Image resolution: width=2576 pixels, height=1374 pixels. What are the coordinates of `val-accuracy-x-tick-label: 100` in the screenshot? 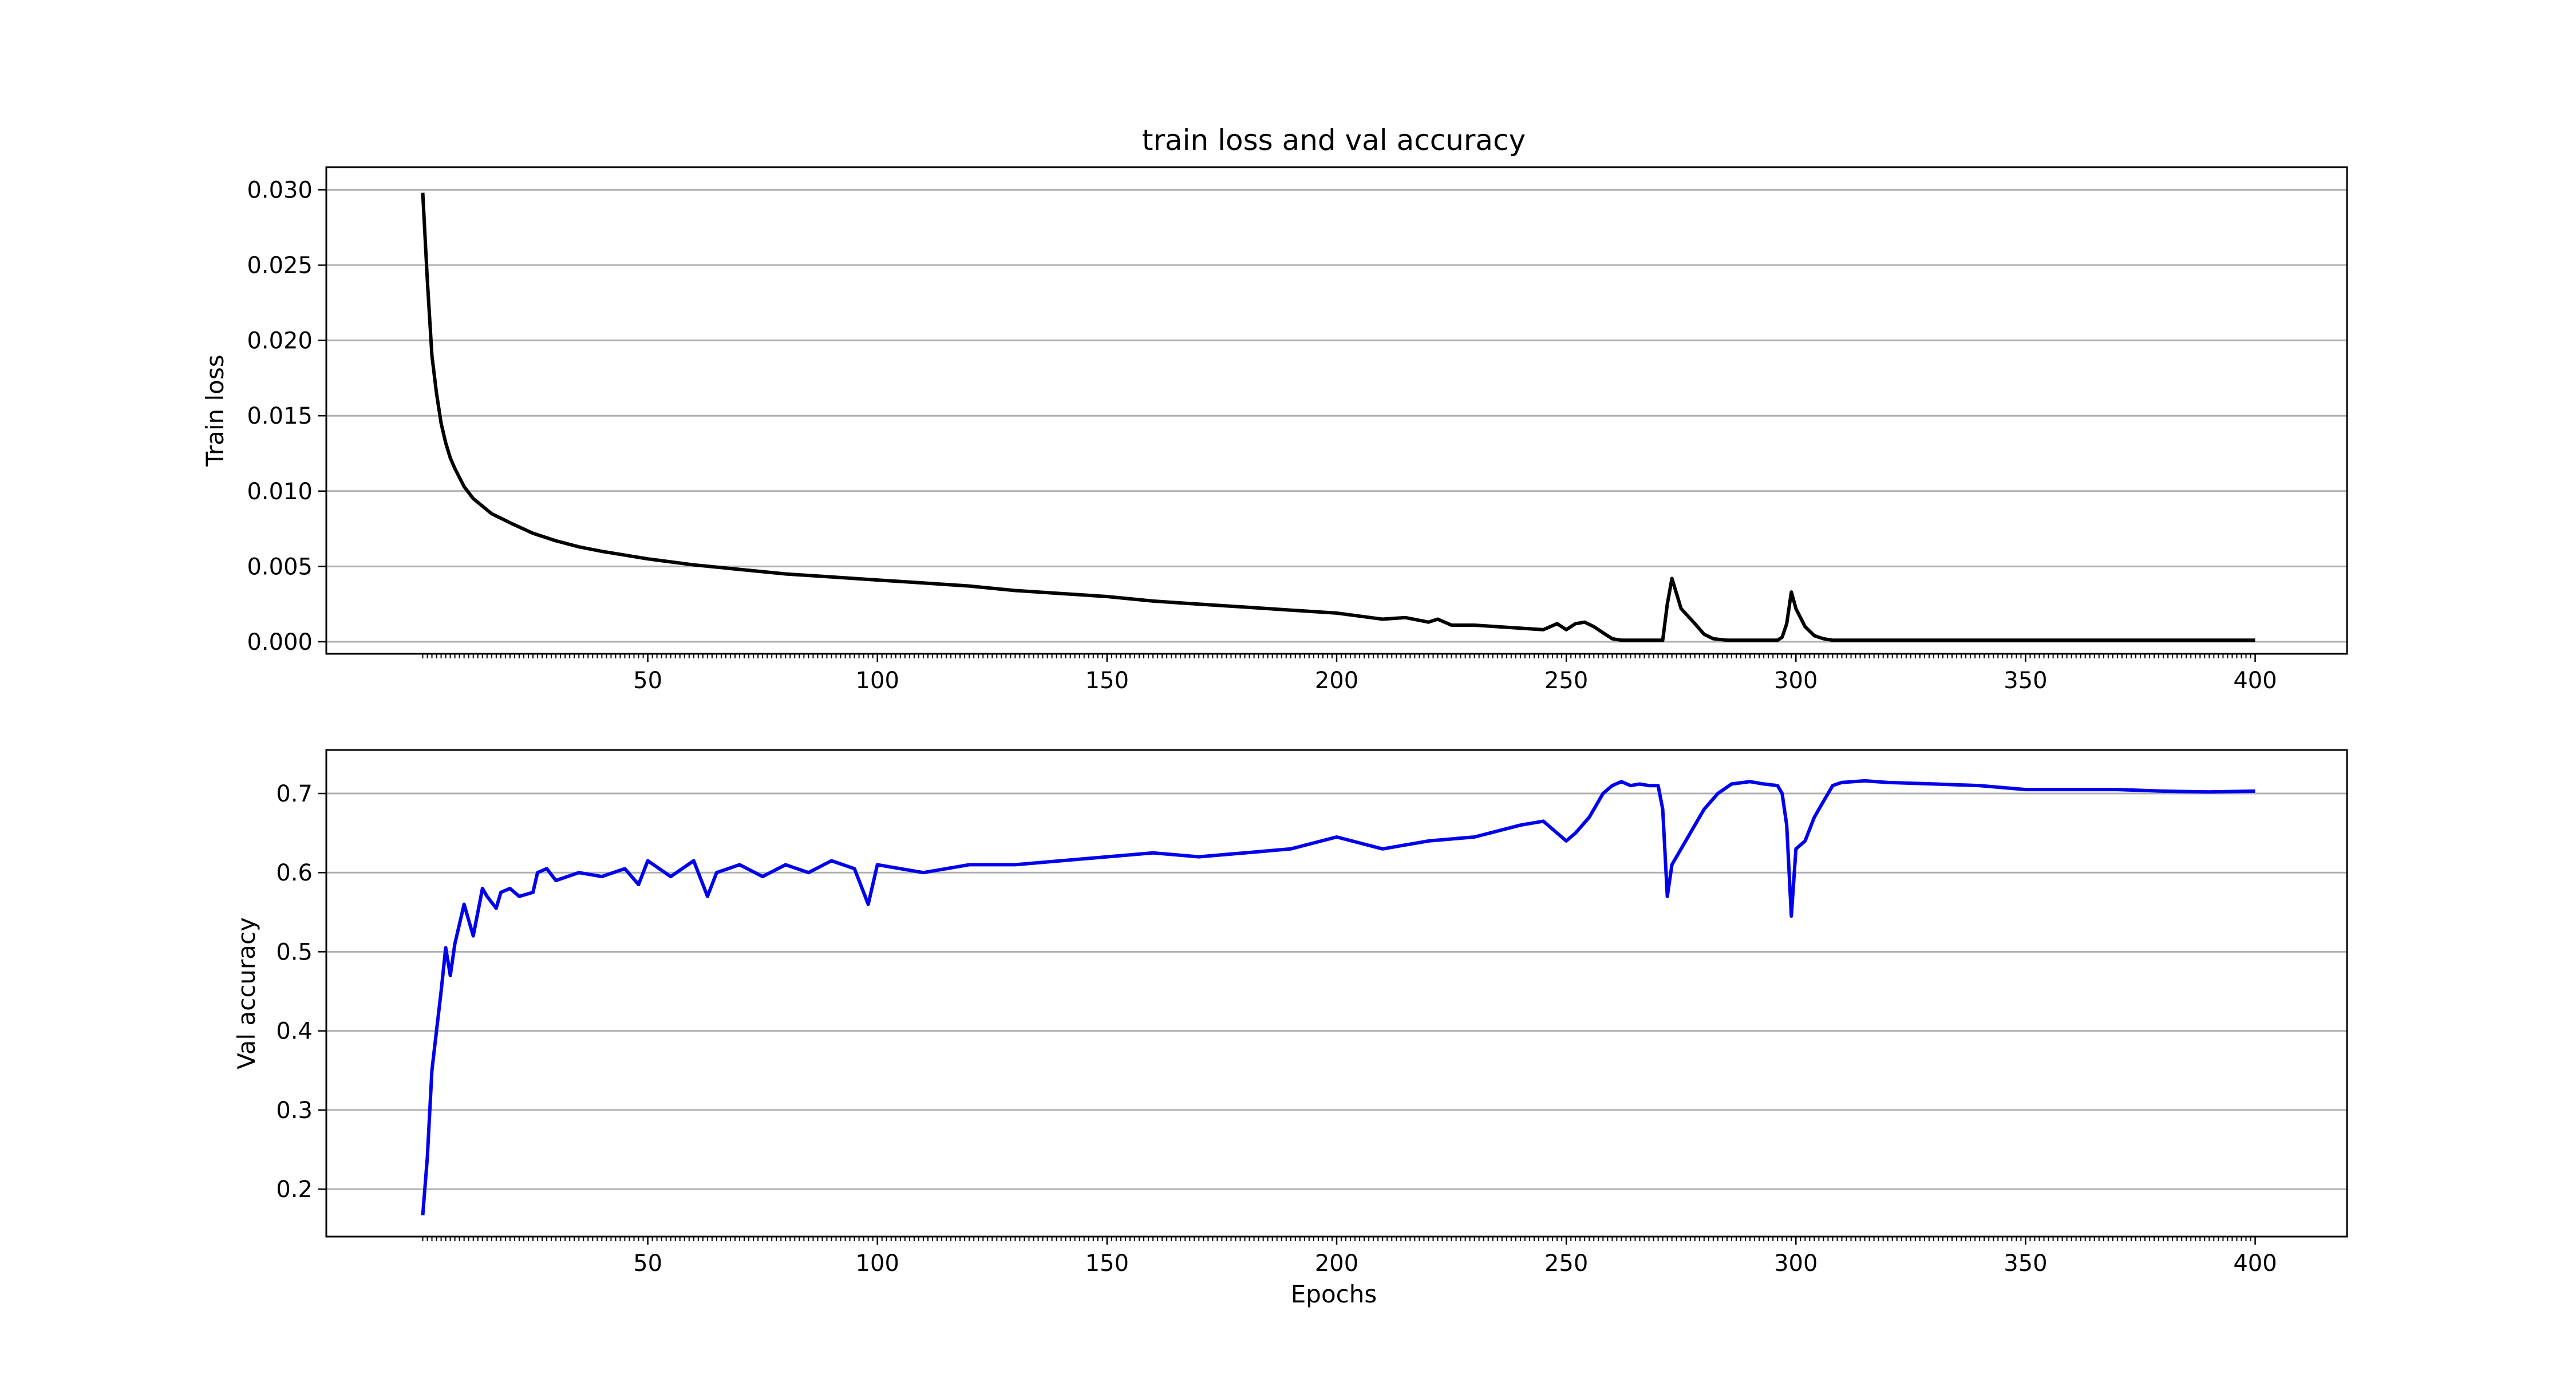 It's located at (877, 1263).